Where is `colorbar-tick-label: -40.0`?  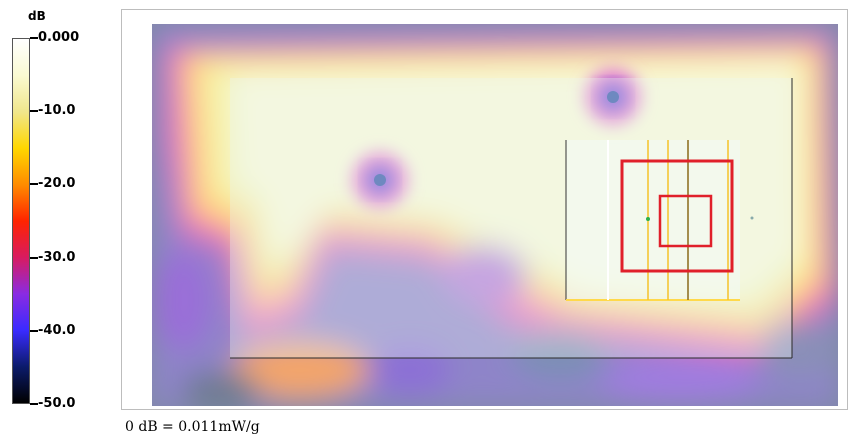 colorbar-tick-label: -40.0 is located at coordinates (57, 330).